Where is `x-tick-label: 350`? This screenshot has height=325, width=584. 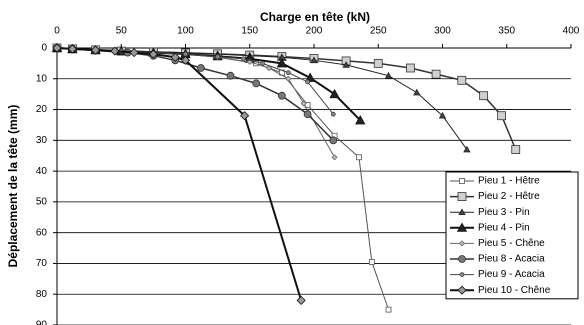 x-tick-label: 350 is located at coordinates (506, 31).